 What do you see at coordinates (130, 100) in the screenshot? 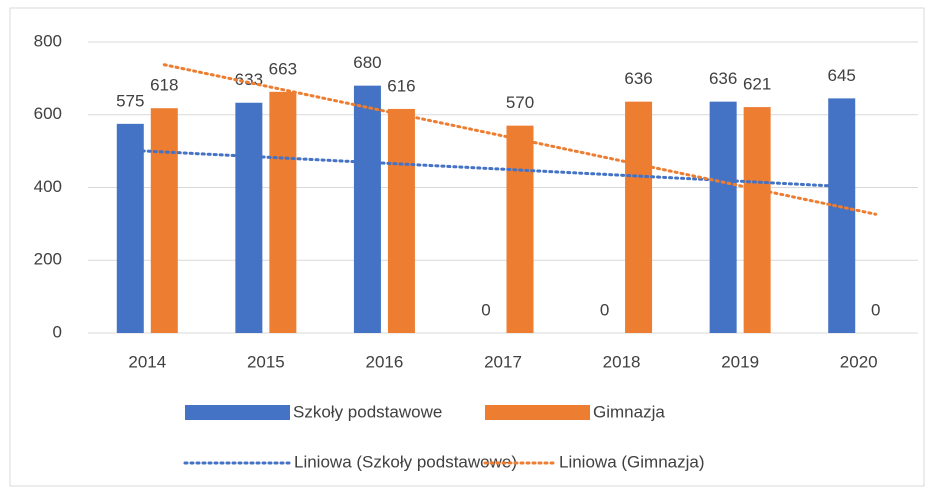
I see `data-label: 575` at bounding box center [130, 100].